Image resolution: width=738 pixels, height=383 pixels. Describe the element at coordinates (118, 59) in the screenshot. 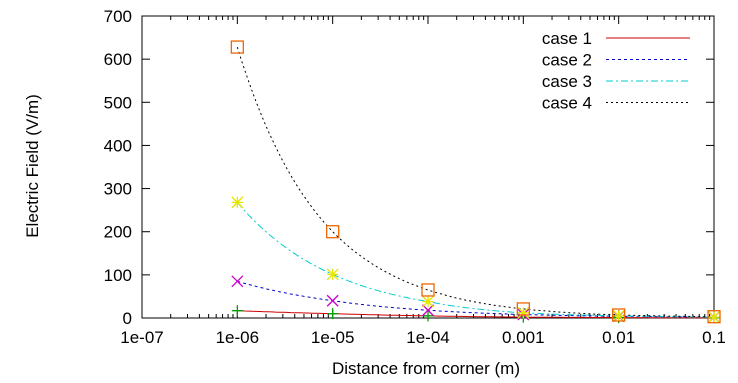

I see `y-tick-label: 600` at that location.